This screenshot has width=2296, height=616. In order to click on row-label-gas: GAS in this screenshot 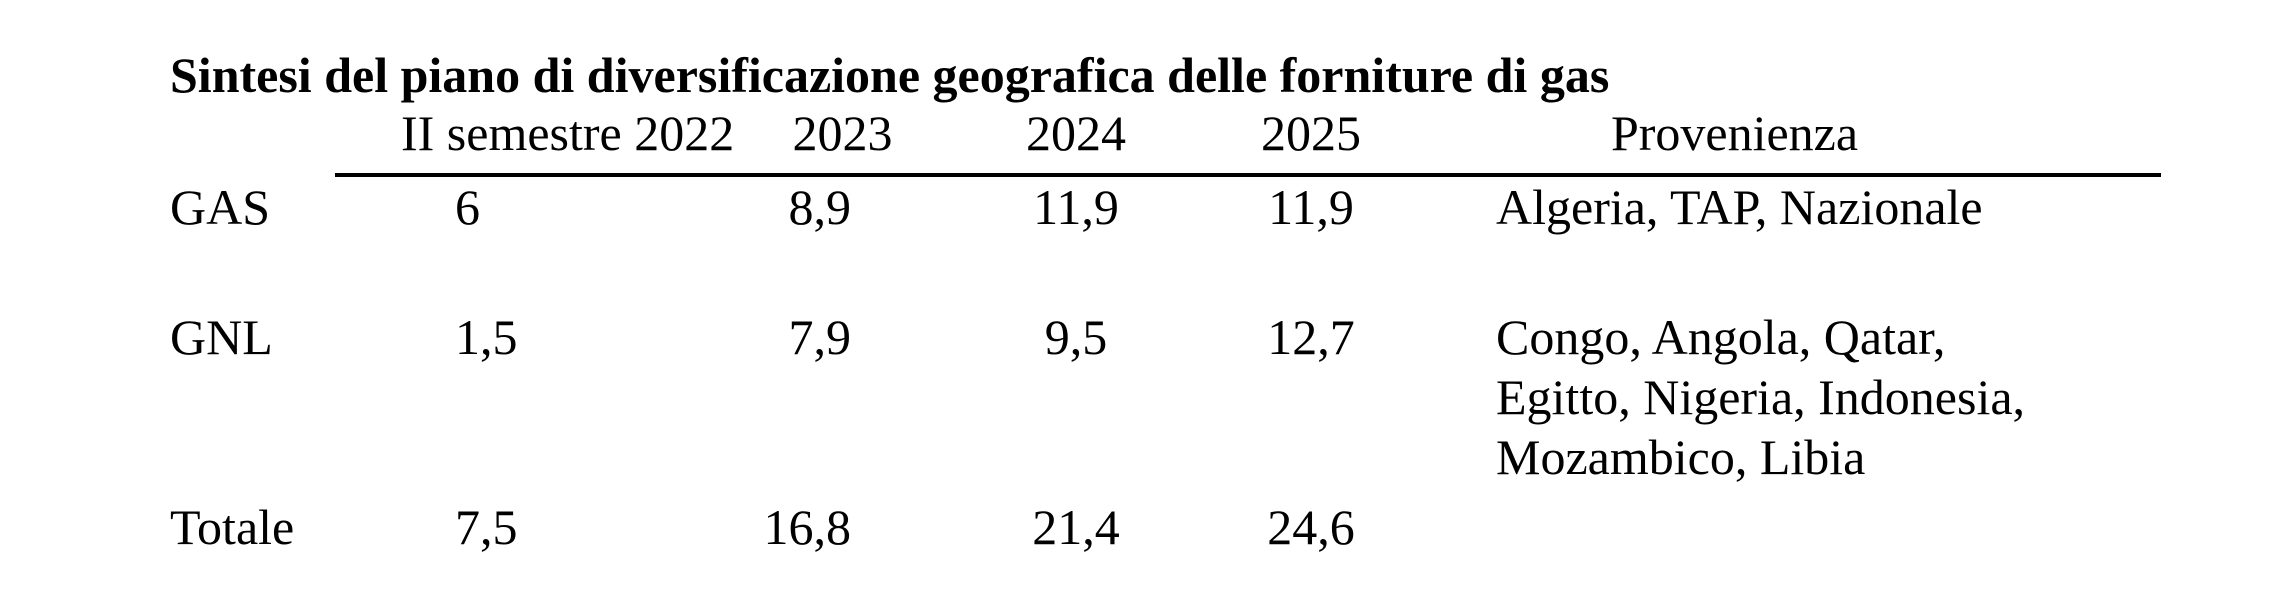, I will do `click(220, 207)`.